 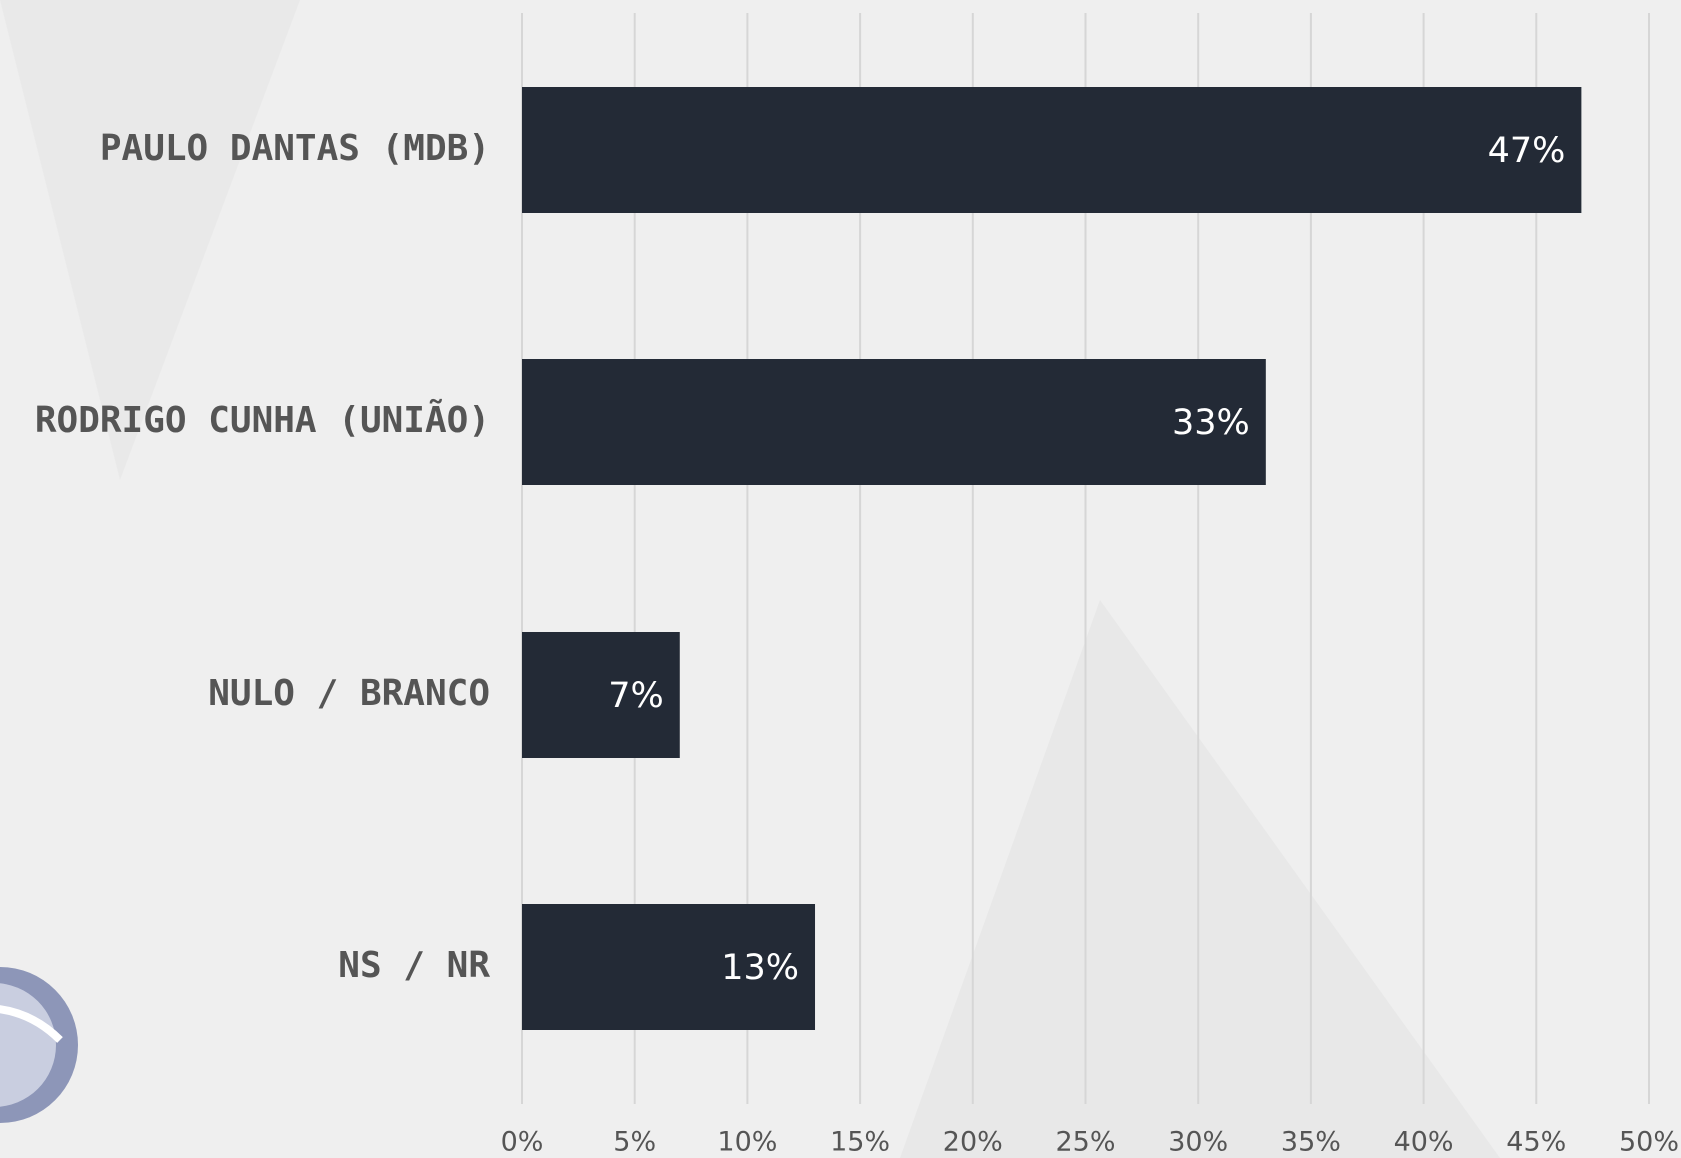 I want to click on value-label: 7%, so click(x=636, y=696).